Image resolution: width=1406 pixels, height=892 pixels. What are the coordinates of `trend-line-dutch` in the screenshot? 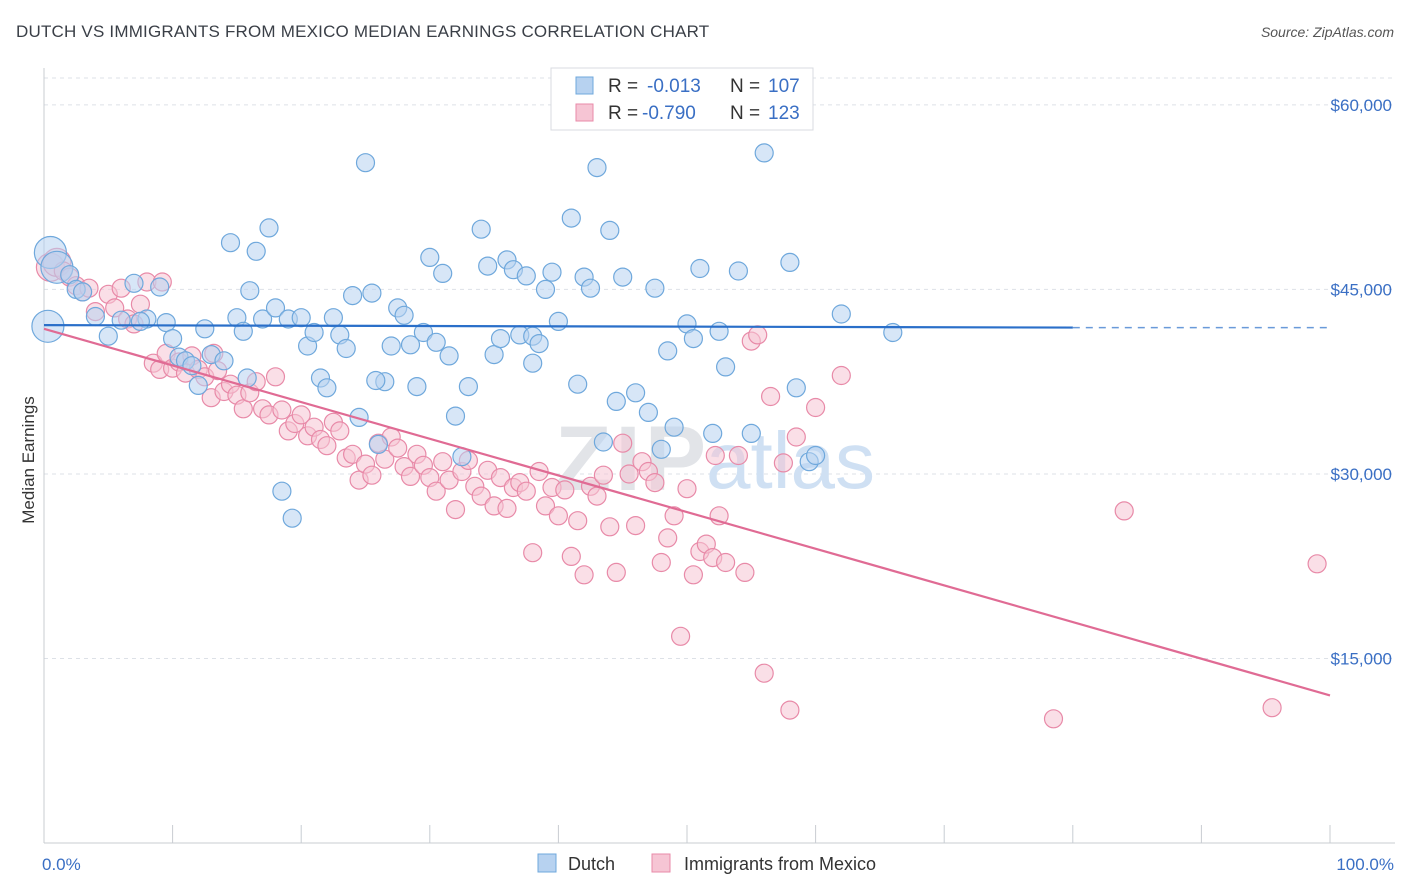 It's located at (558, 326).